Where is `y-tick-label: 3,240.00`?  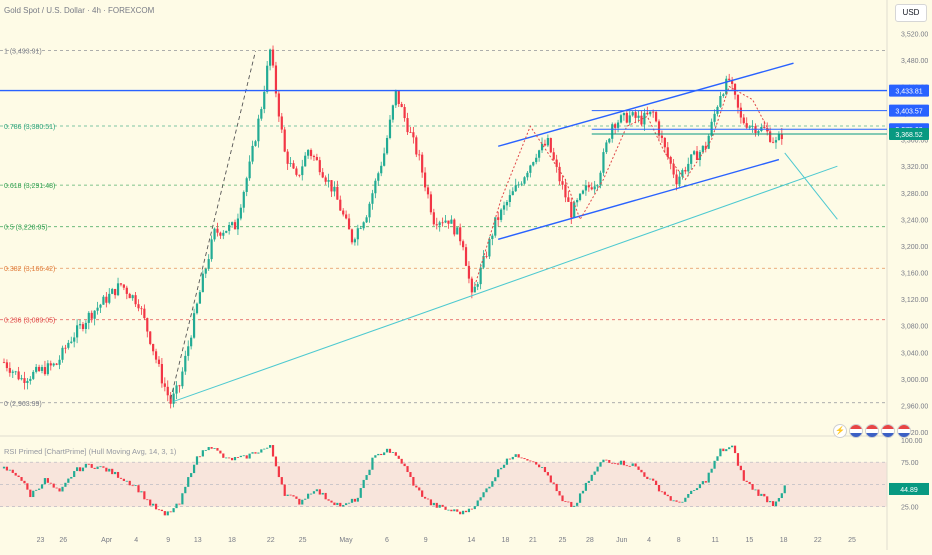 y-tick-label: 3,240.00 is located at coordinates (914, 220).